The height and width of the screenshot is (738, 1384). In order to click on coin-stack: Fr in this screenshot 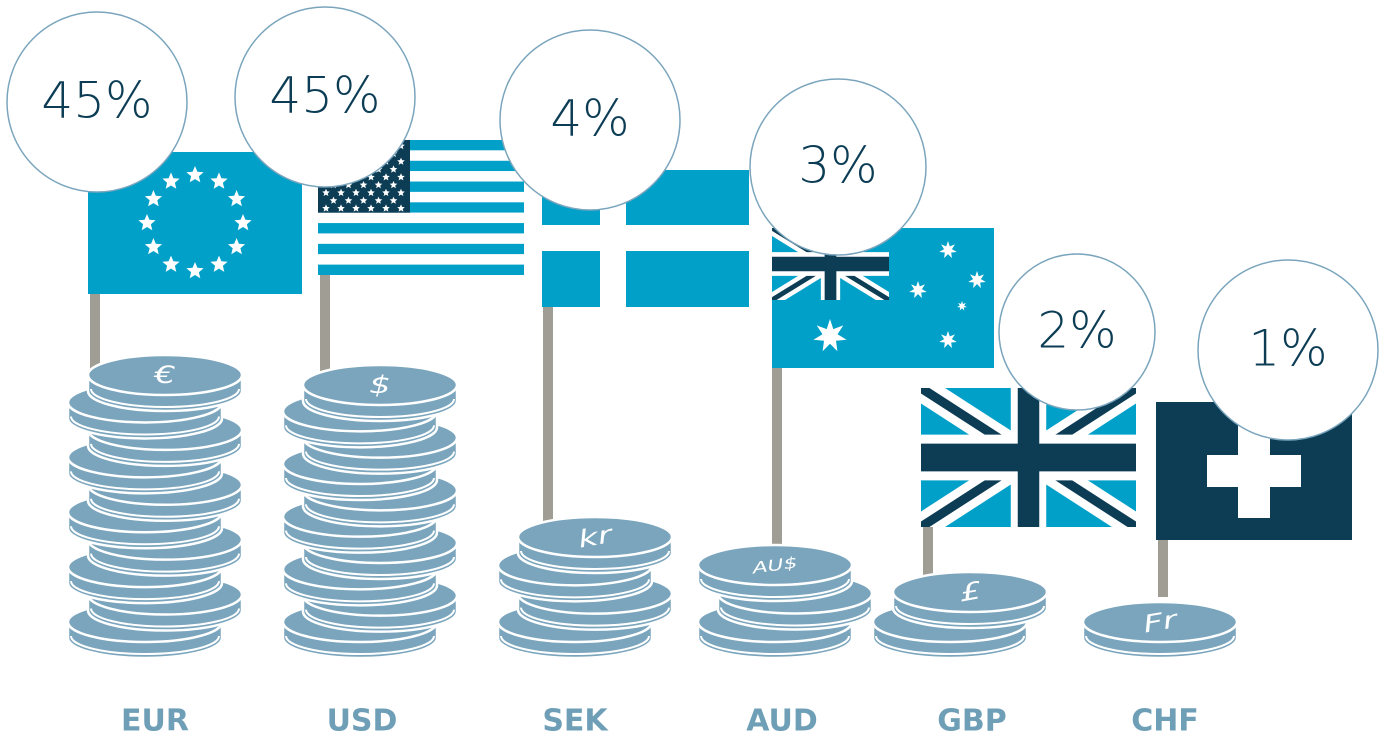, I will do `click(1160, 630)`.